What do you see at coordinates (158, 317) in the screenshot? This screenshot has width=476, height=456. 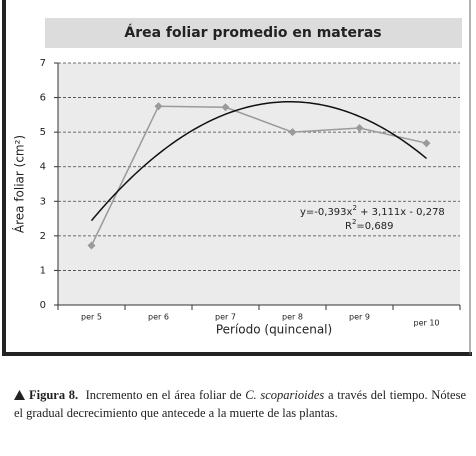 I see `x-tick-label: per 6` at bounding box center [158, 317].